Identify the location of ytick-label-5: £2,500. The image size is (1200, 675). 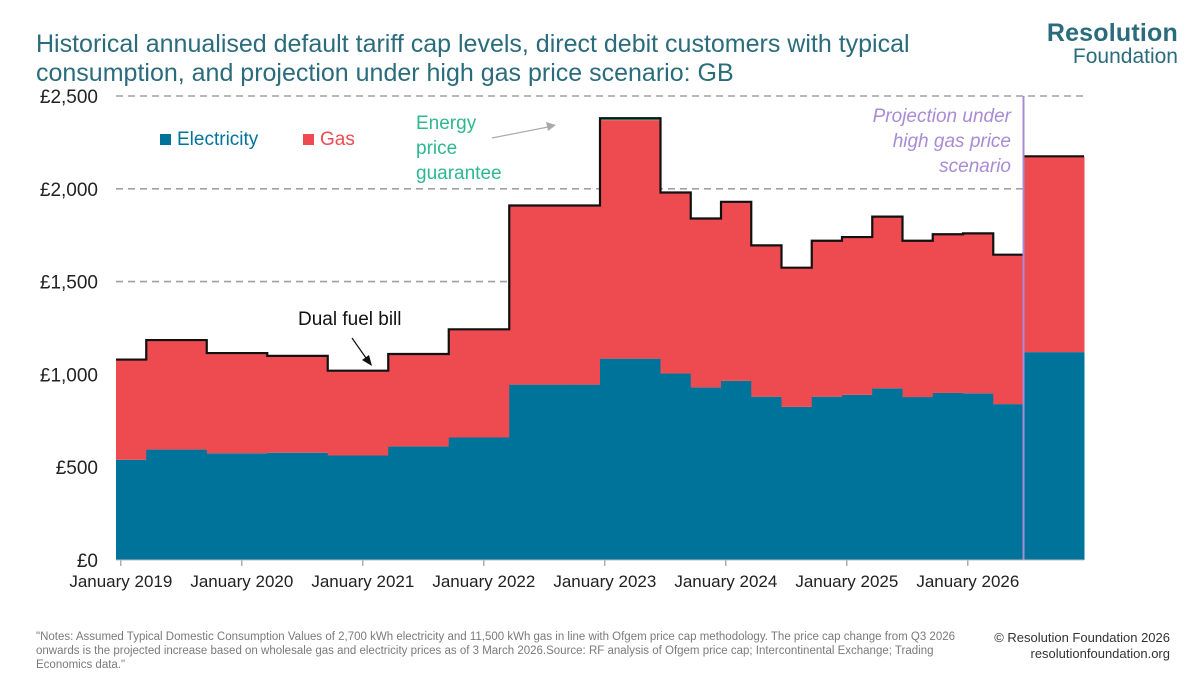
(69, 97).